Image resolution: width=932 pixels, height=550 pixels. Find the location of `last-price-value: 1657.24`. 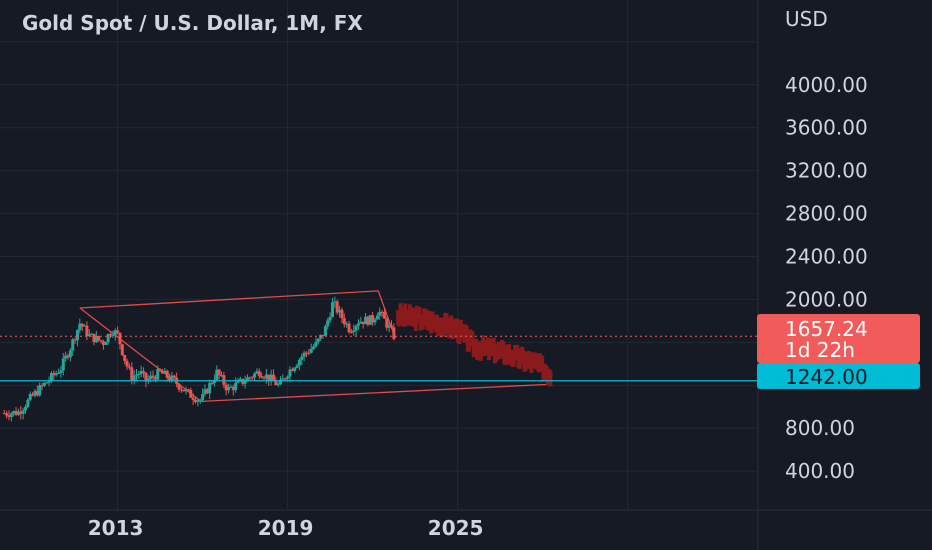

last-price-value: 1657.24 is located at coordinates (826, 329).